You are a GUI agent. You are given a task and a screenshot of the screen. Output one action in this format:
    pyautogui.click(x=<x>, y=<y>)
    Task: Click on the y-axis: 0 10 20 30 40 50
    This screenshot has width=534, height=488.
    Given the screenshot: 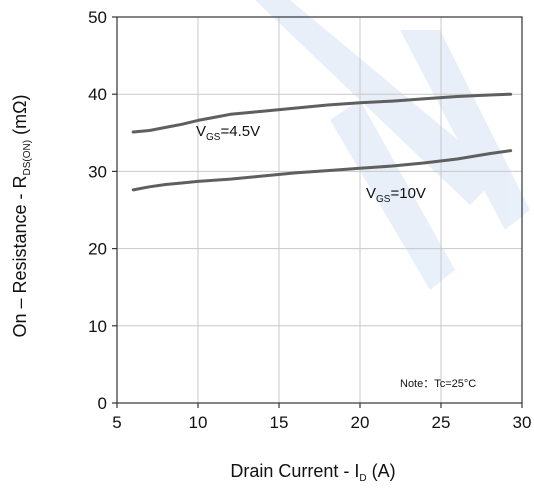 What is the action you would take?
    pyautogui.click(x=102, y=210)
    